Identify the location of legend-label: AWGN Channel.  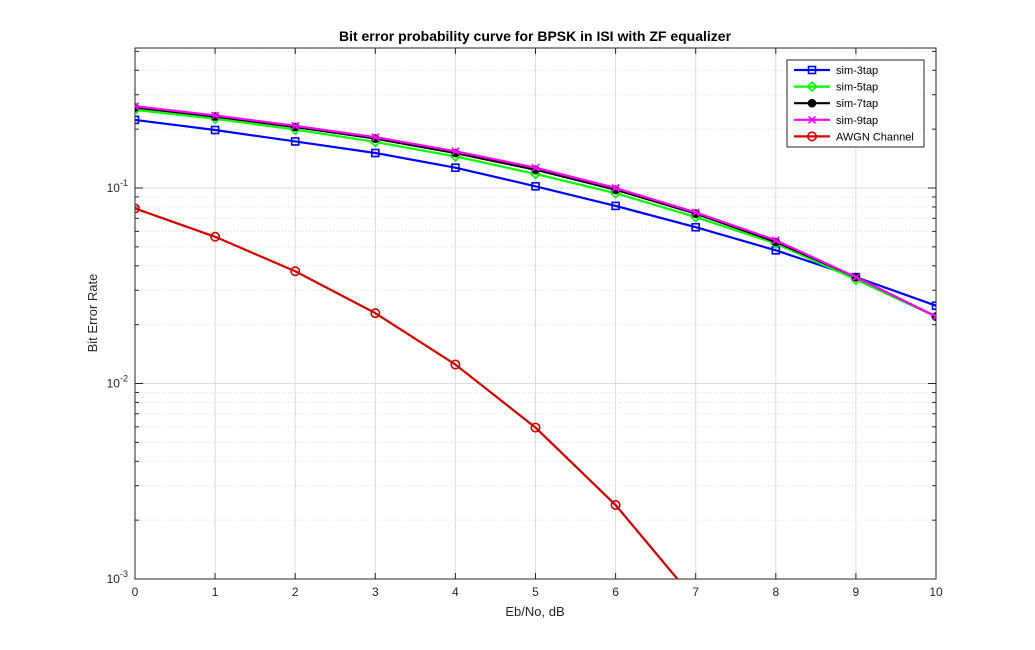
(875, 137).